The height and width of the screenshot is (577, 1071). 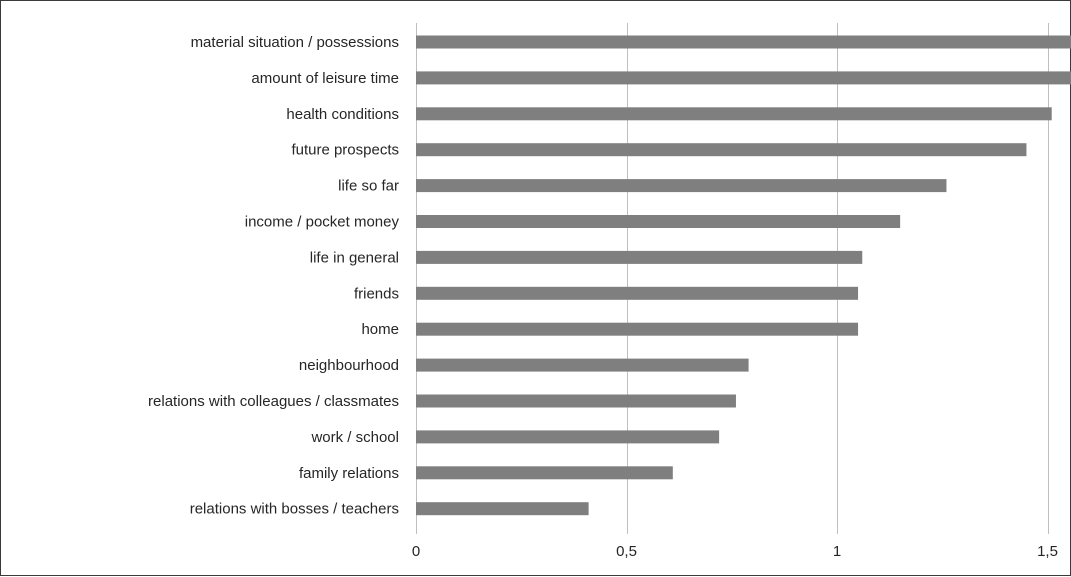 What do you see at coordinates (294, 509) in the screenshot?
I see `category-label: relations with bosses / teachers` at bounding box center [294, 509].